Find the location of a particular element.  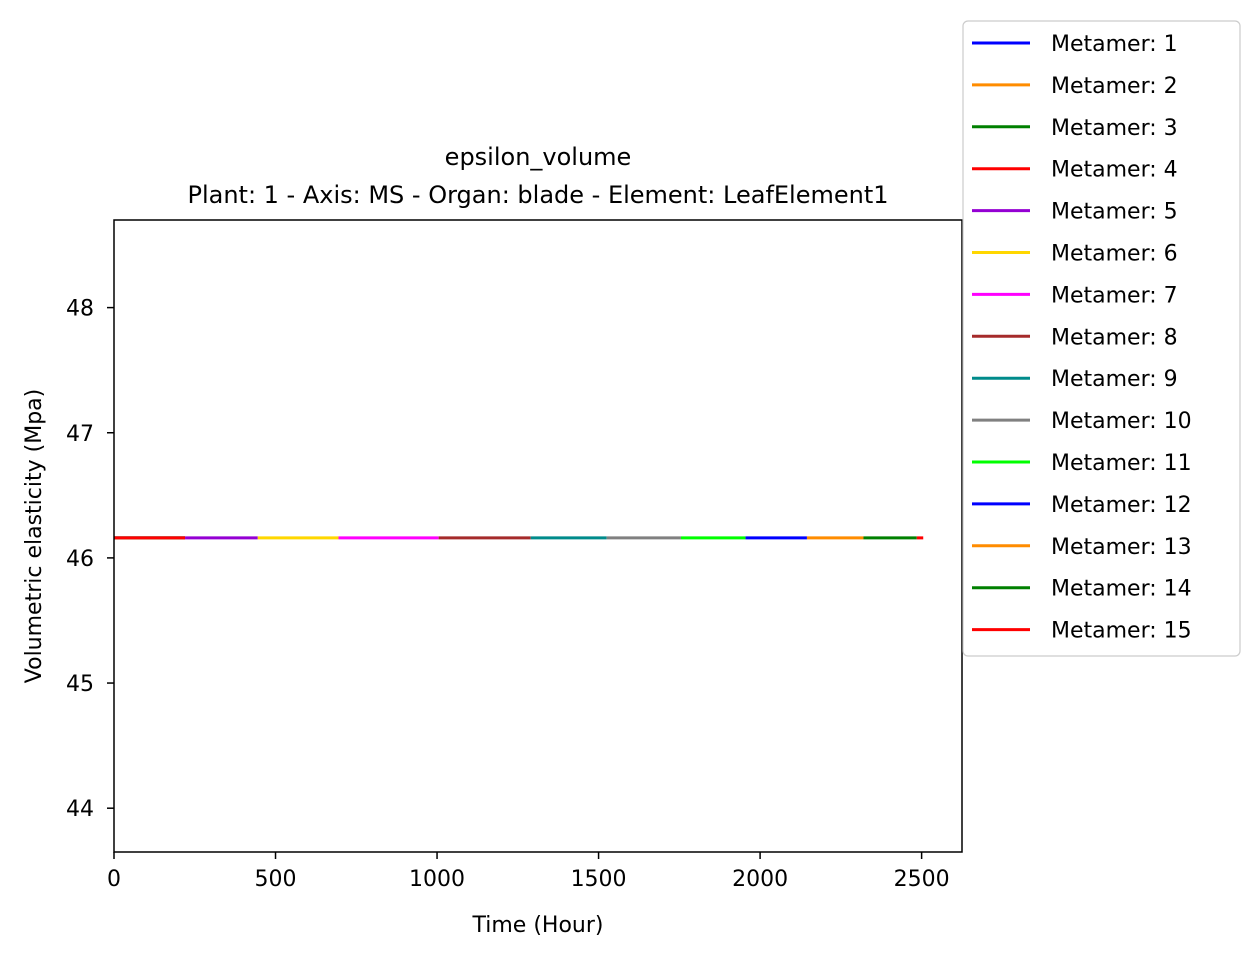

legend-label-metamer-14: Metamer: 14 is located at coordinates (1121, 589).